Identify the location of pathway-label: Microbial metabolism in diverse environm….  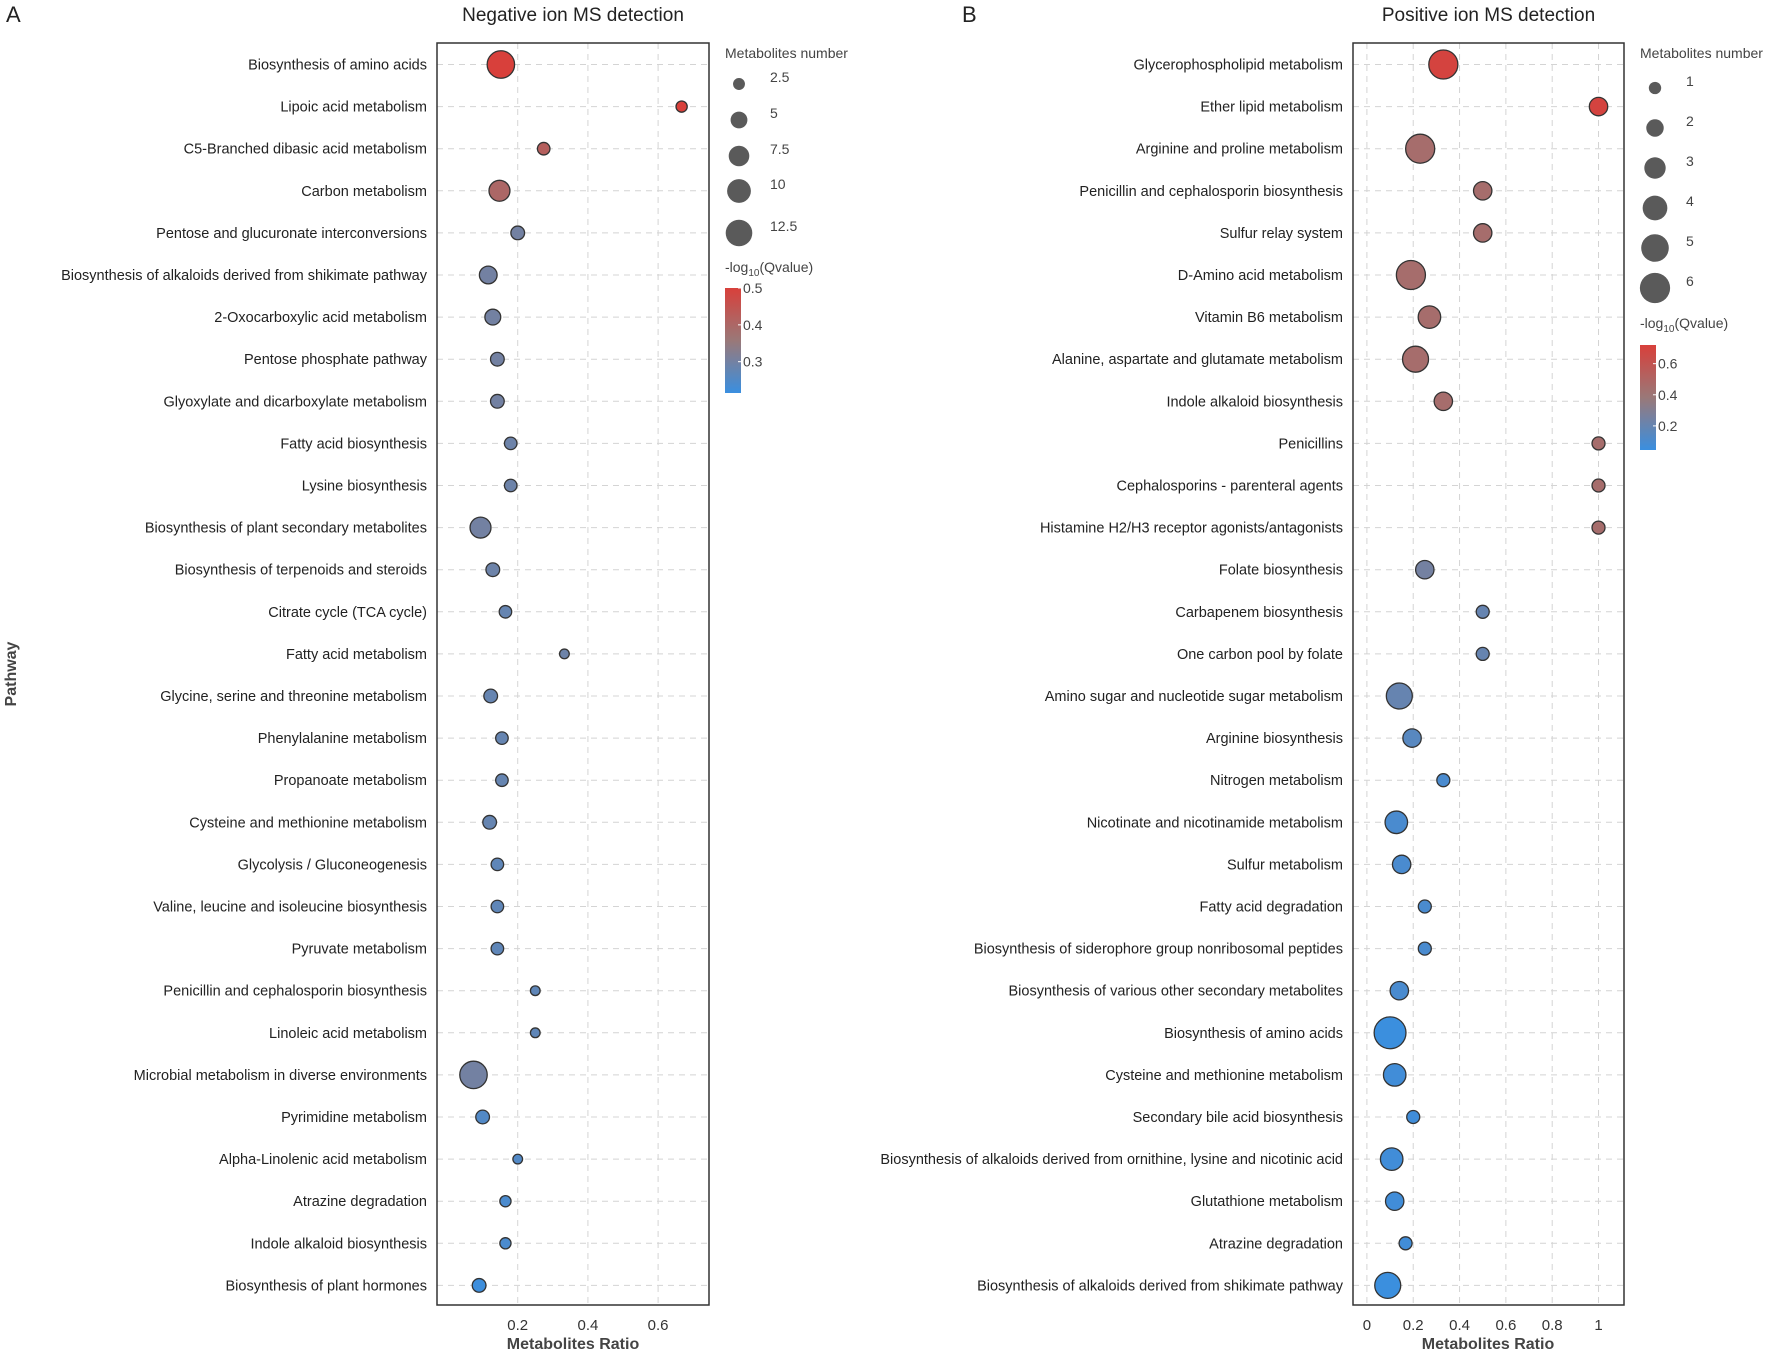
(280, 1076).